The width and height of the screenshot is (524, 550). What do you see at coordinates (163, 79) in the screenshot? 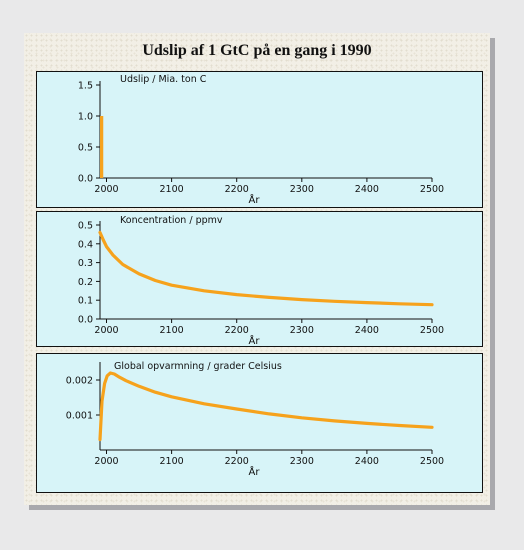
I see `emission-panel-title: Udslip / Mia. ton C` at bounding box center [163, 79].